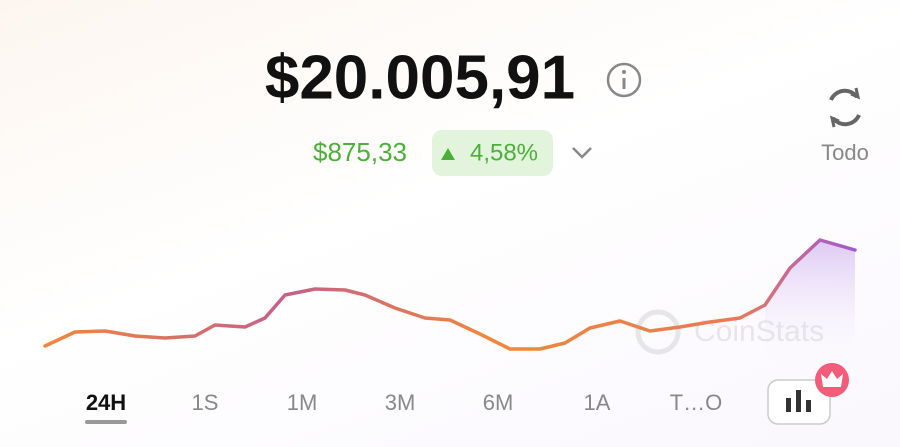 The width and height of the screenshot is (900, 447). Describe the element at coordinates (498, 402) in the screenshot. I see `tab: 6M` at that location.